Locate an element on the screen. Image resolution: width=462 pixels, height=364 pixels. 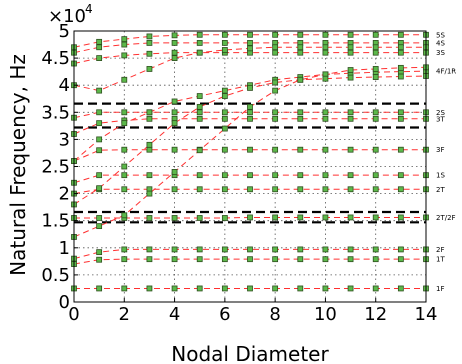
y-multiplier-exponent: 4 is located at coordinates (89, 9).